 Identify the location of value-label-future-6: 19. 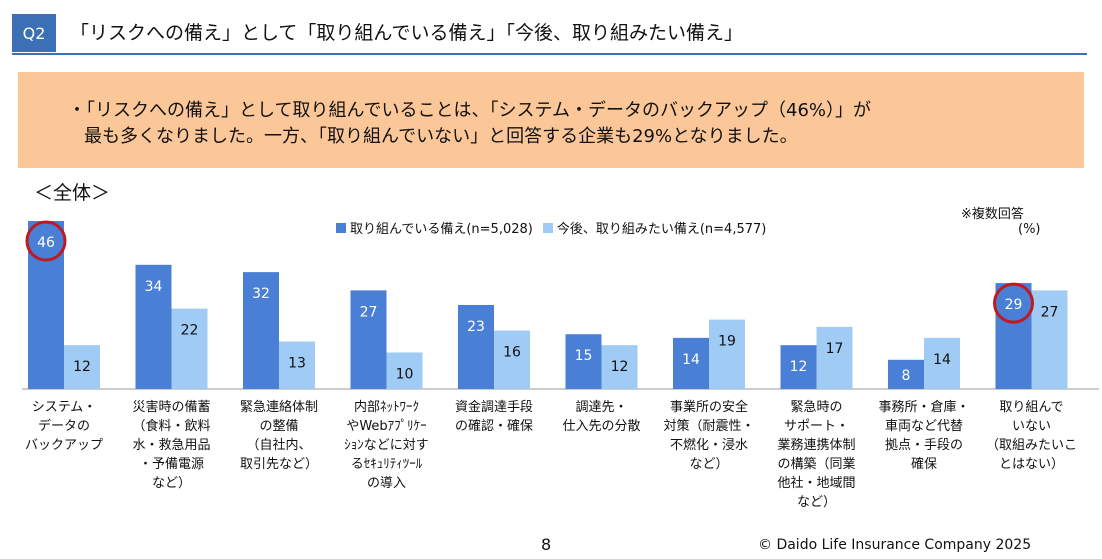
(727, 342).